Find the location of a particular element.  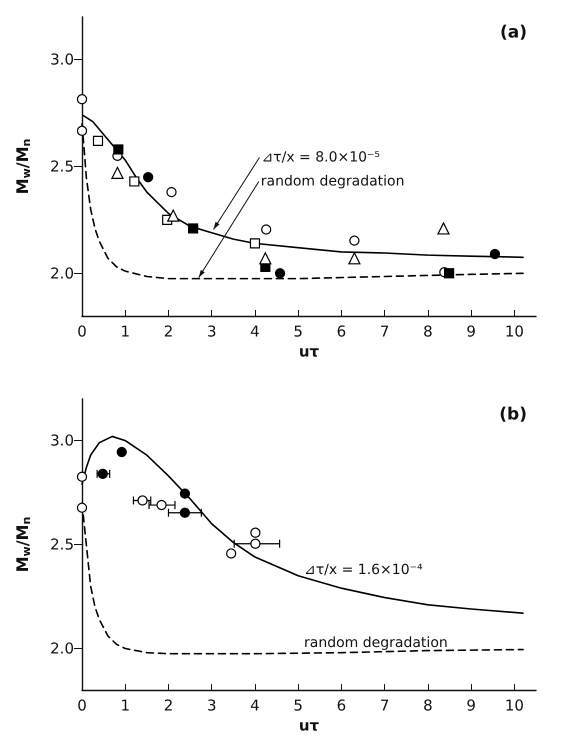

annotation: ⊿τ/x = 8.0×10⁻⁵ is located at coordinates (320, 158).